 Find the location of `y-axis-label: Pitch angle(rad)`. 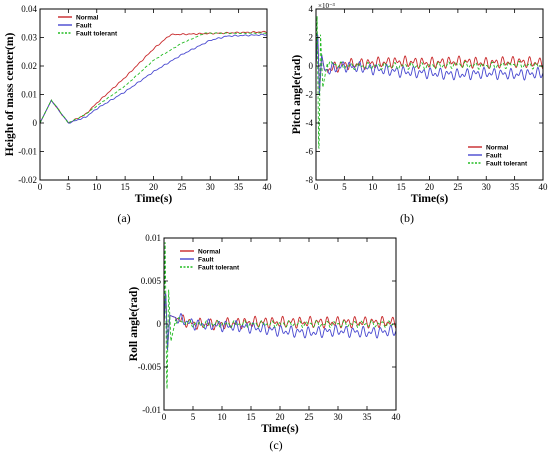

y-axis-label: Pitch angle(rad) is located at coordinates (297, 95).